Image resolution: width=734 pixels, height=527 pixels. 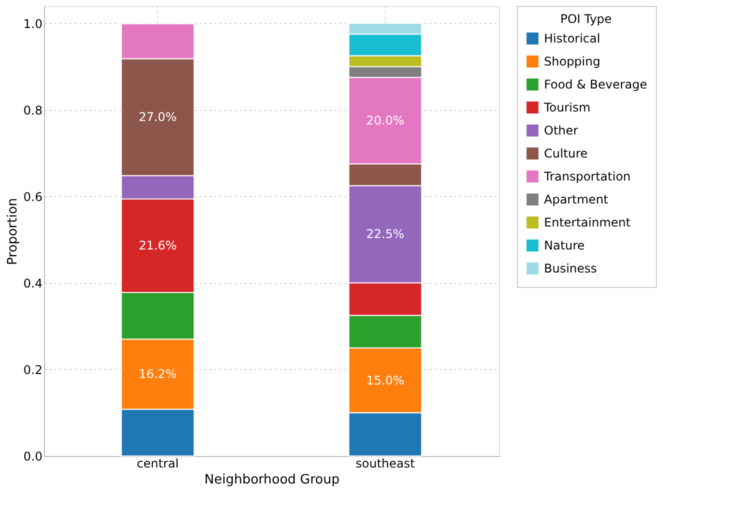 I want to click on legend-label: Entertainment, so click(x=587, y=223).